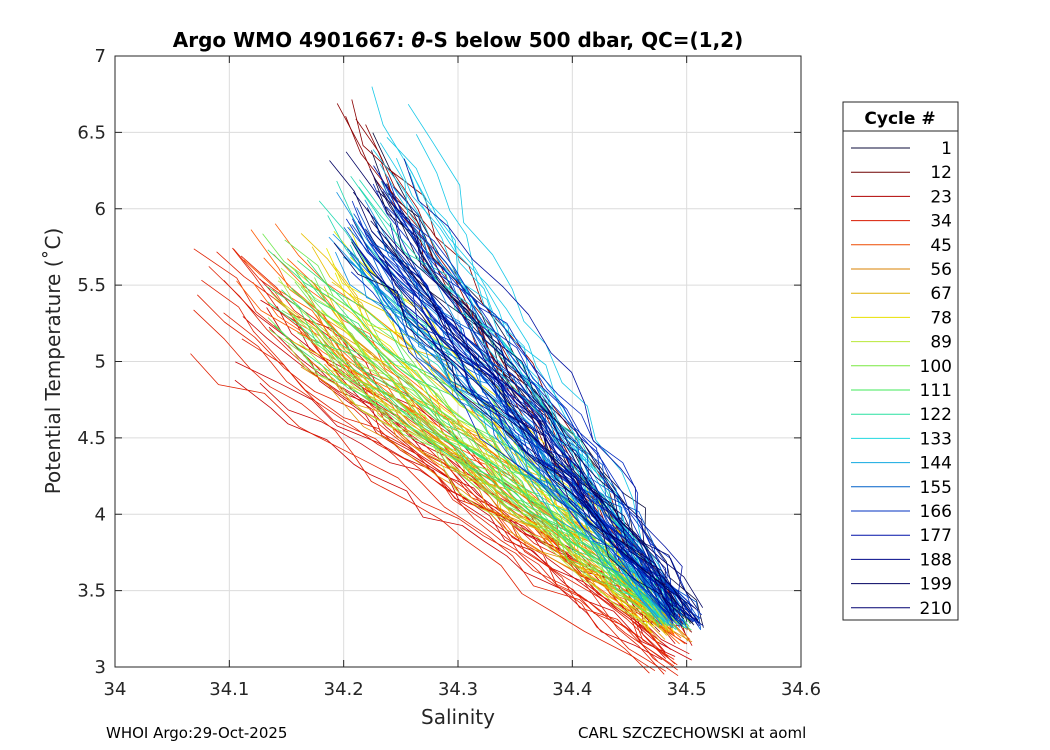  Describe the element at coordinates (197, 733) in the screenshot. I see `footer-left: WHOI Argo:29-Oct-2025` at that location.